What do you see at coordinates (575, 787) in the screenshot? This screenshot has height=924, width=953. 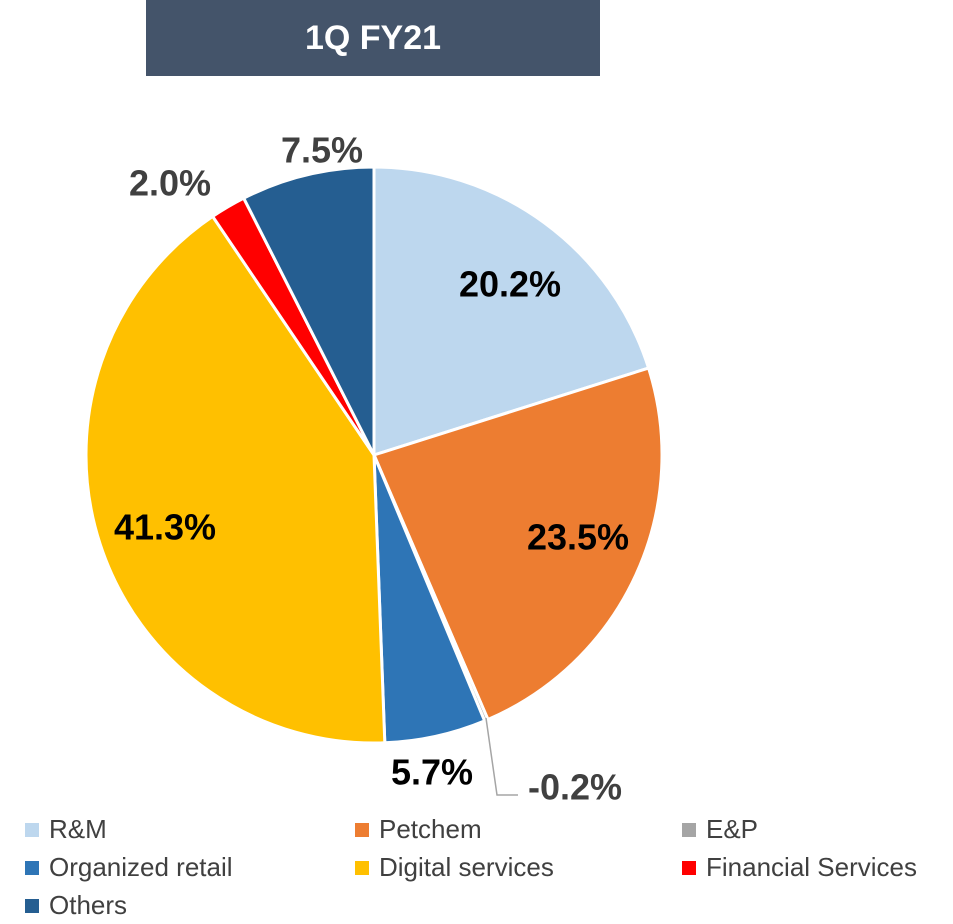 I see `data-label: -0.2%` at bounding box center [575, 787].